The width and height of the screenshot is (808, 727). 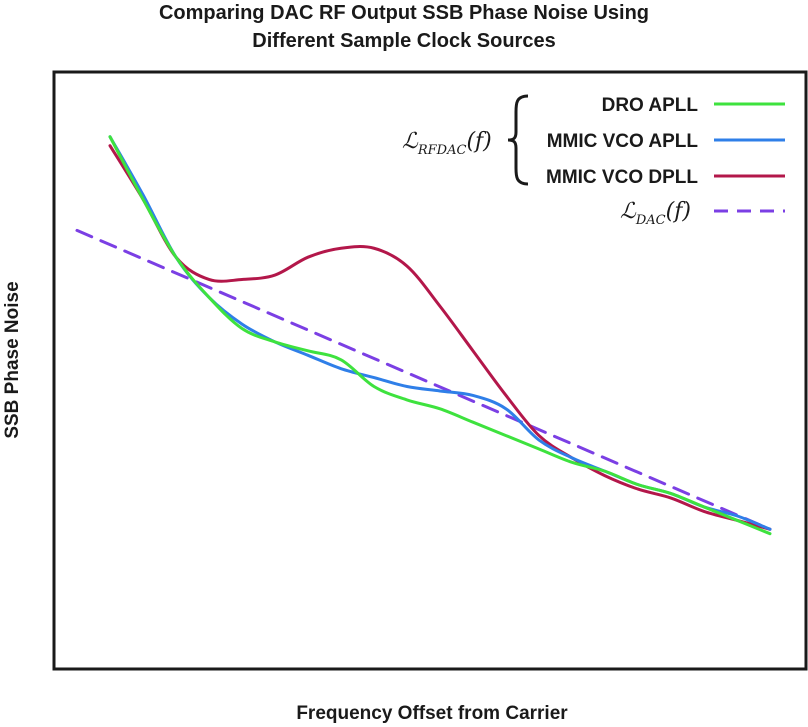 What do you see at coordinates (432, 713) in the screenshot?
I see `x-axis-label: Frequency Offset from Carrier` at bounding box center [432, 713].